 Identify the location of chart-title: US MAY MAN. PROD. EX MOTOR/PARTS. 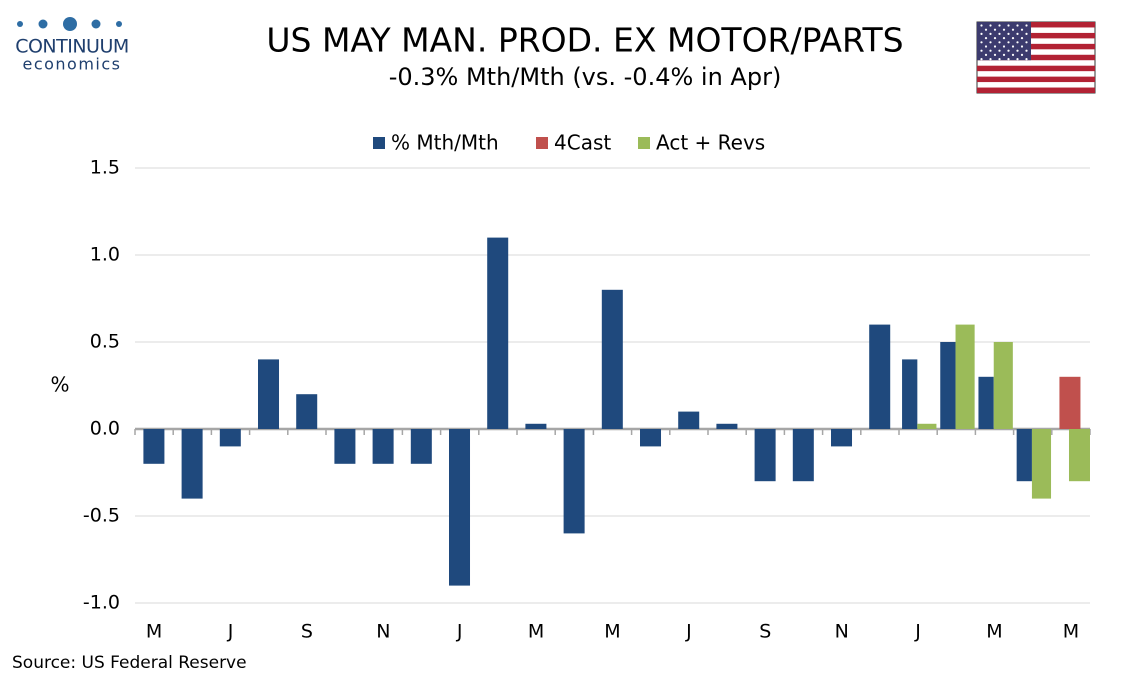
(584, 40).